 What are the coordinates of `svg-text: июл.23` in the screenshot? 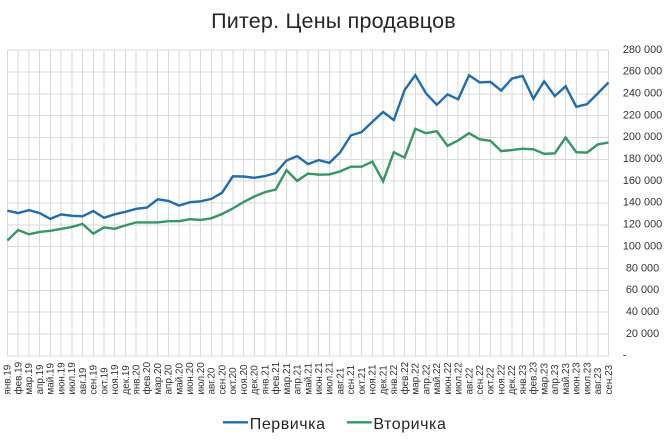 It's located at (587, 378).